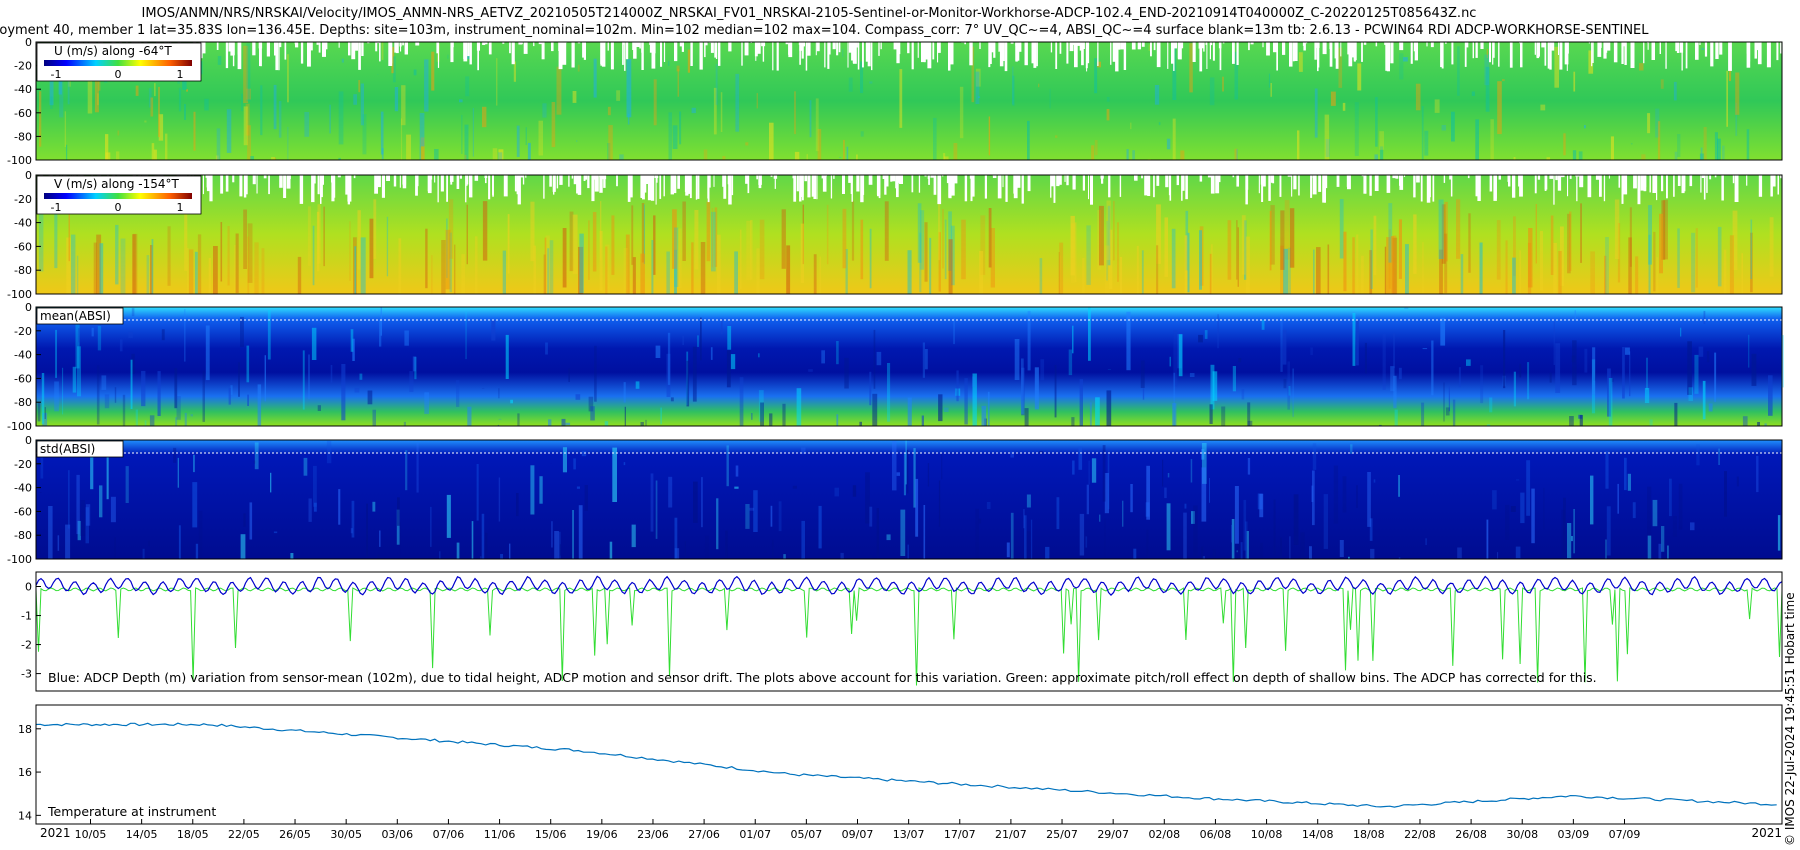  Describe the element at coordinates (909, 234) in the screenshot. I see `panel-frame` at that location.